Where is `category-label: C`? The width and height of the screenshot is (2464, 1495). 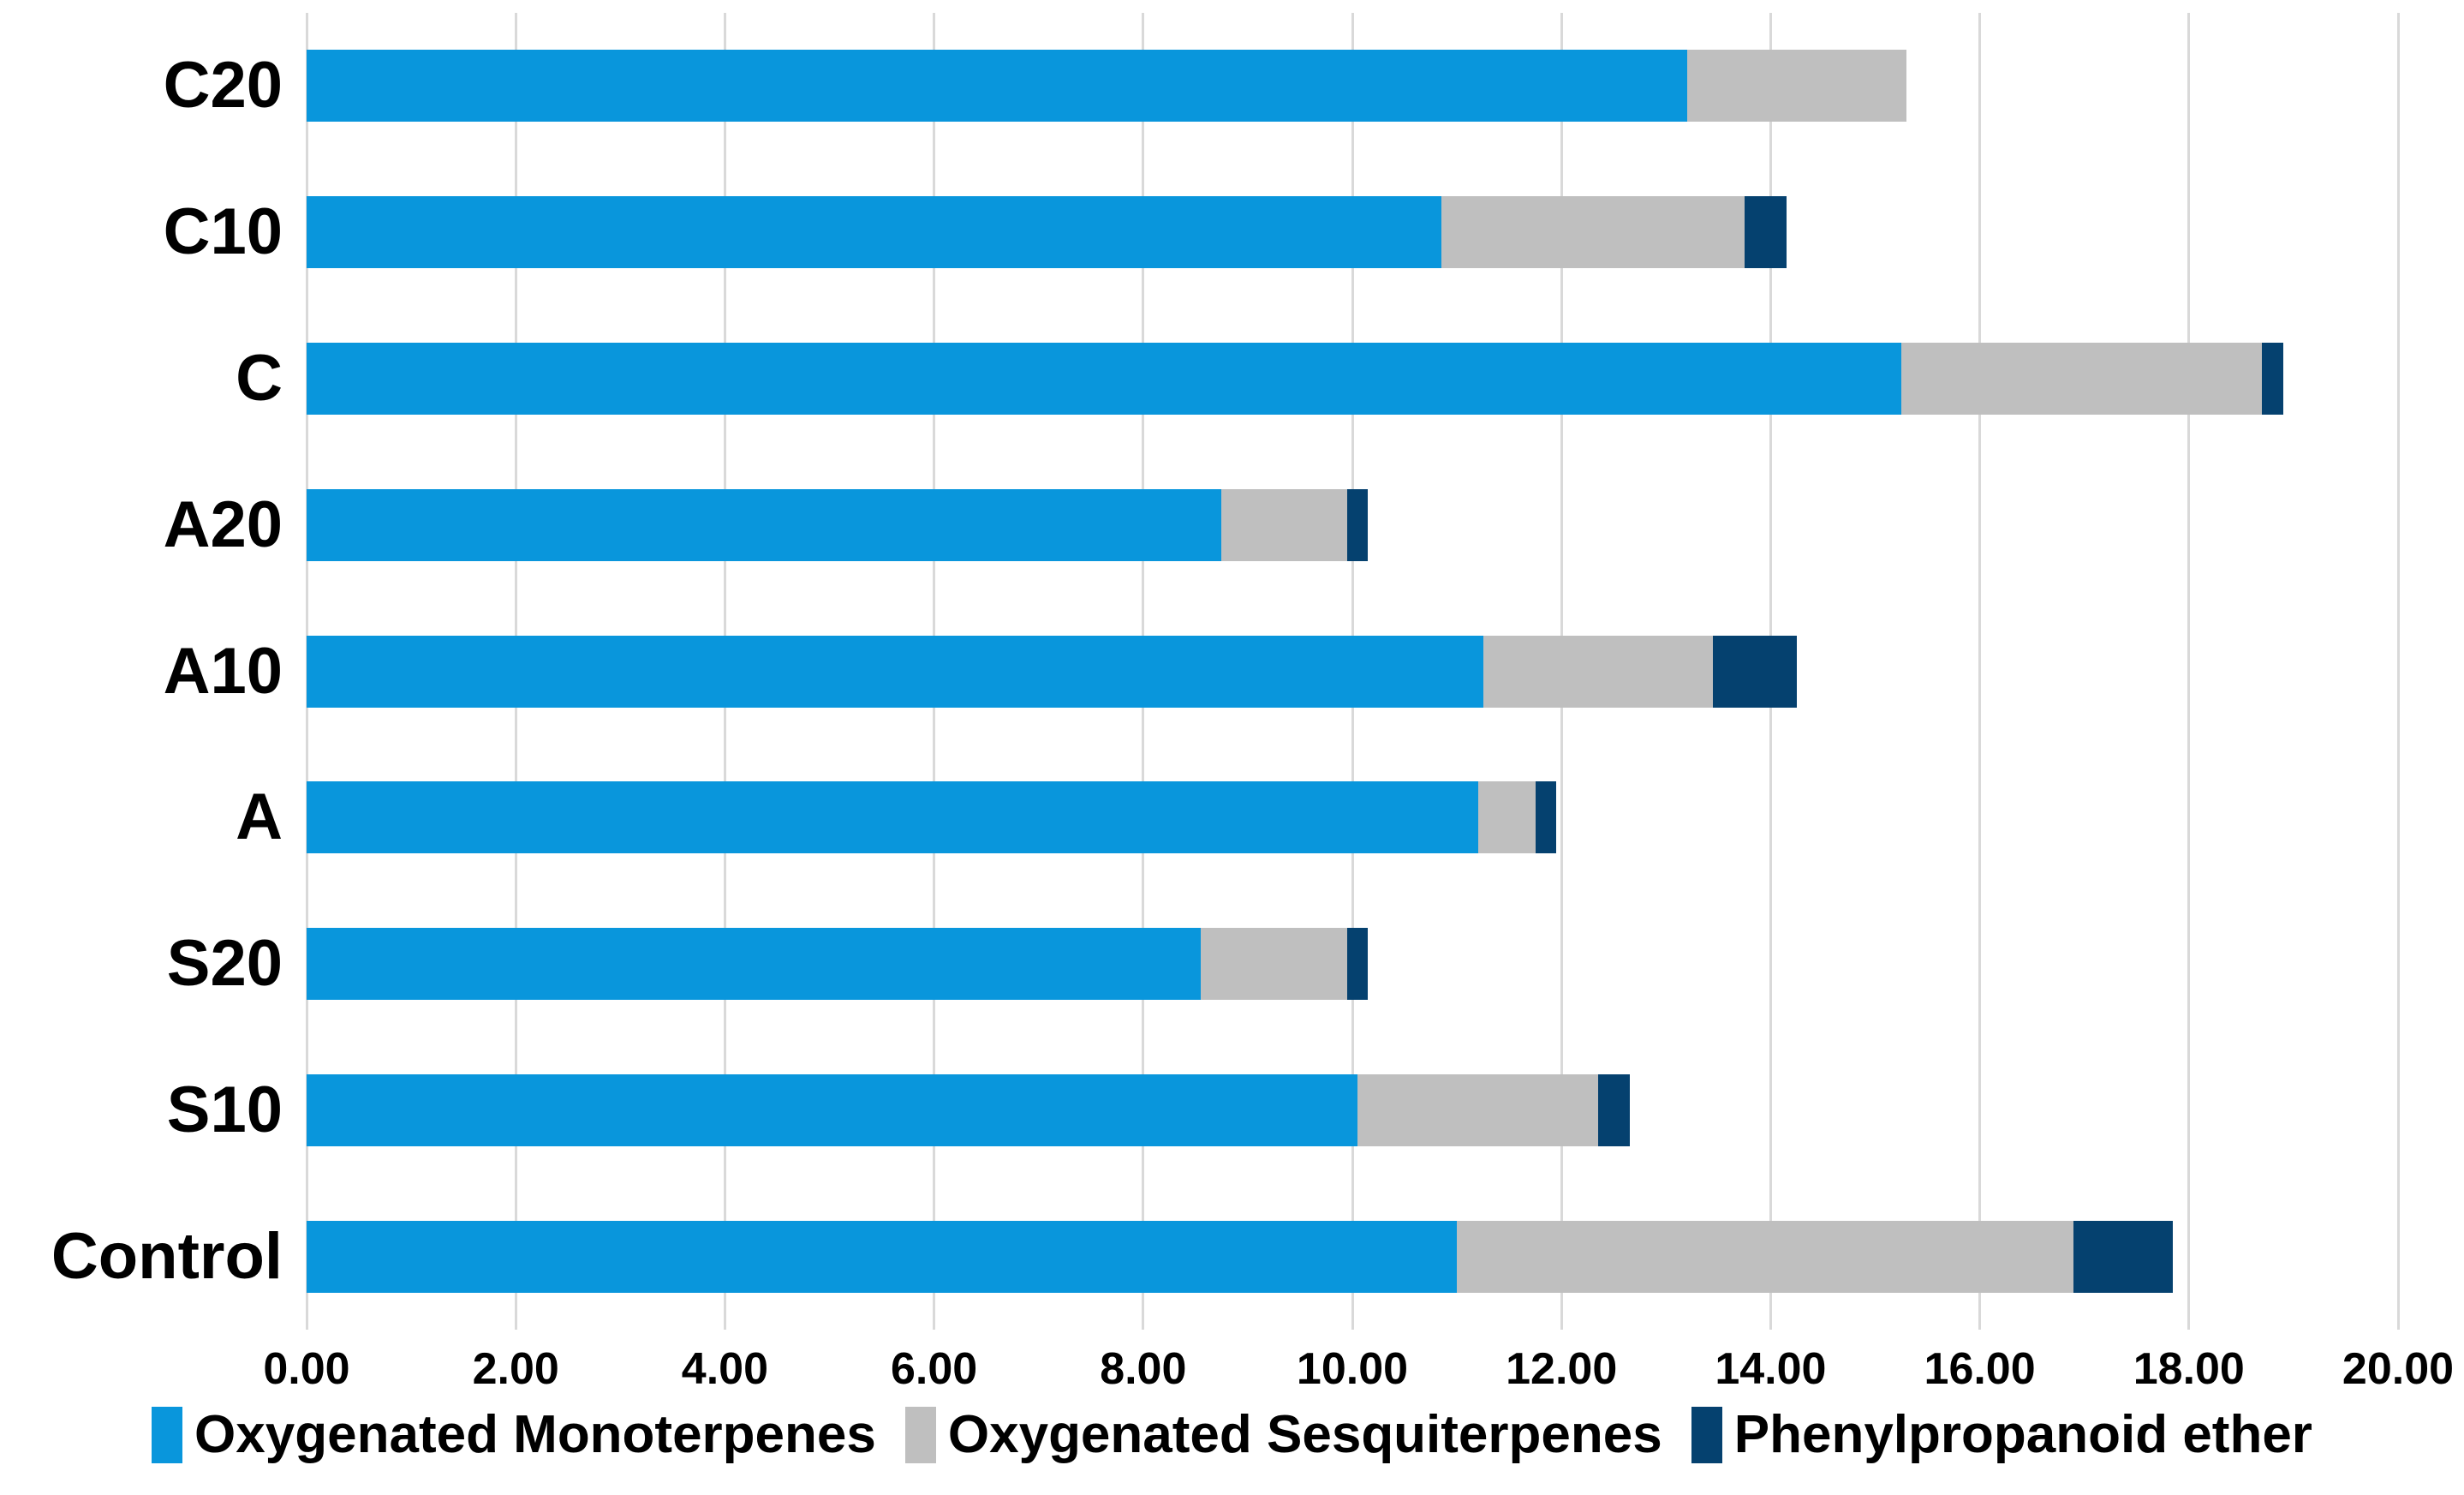 category-label: C is located at coordinates (259, 378).